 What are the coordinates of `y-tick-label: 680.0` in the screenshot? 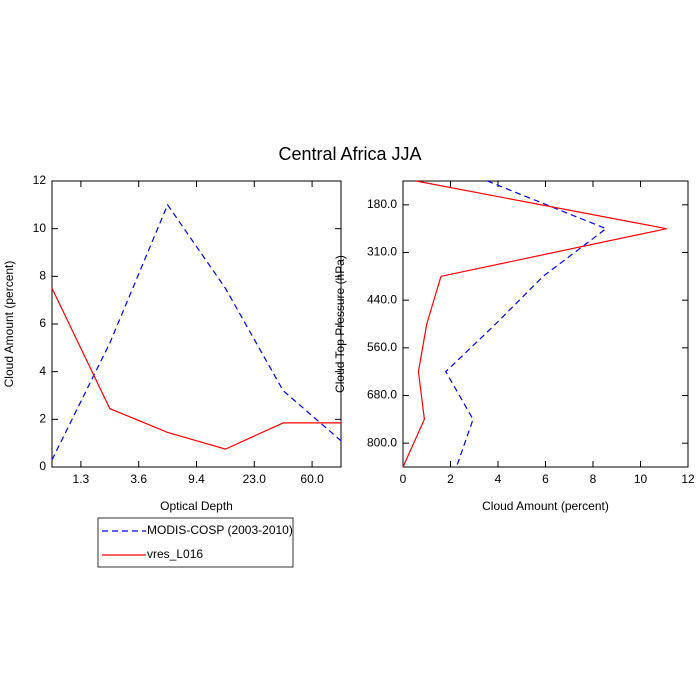 It's located at (382, 395).